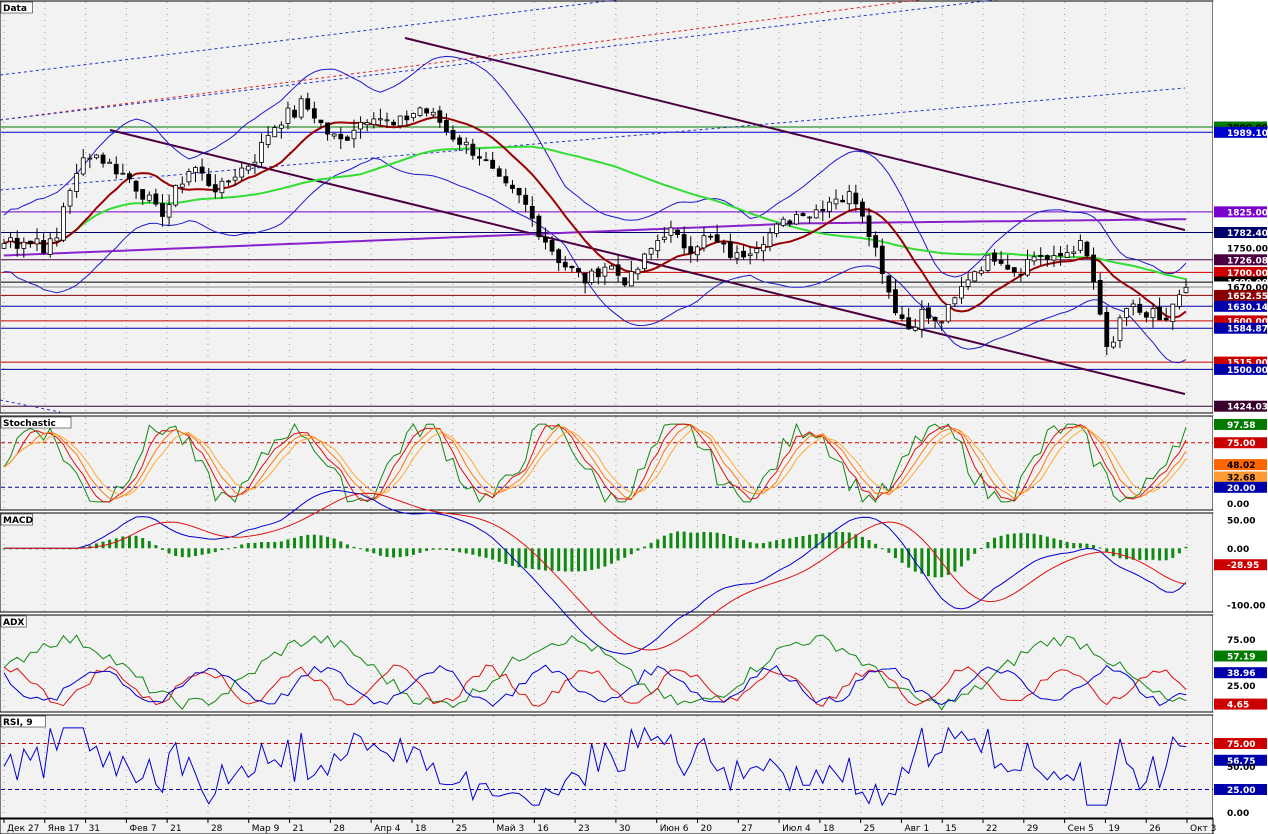  Describe the element at coordinates (595, 237) in the screenshot. I see `moving-average-long` at that location.